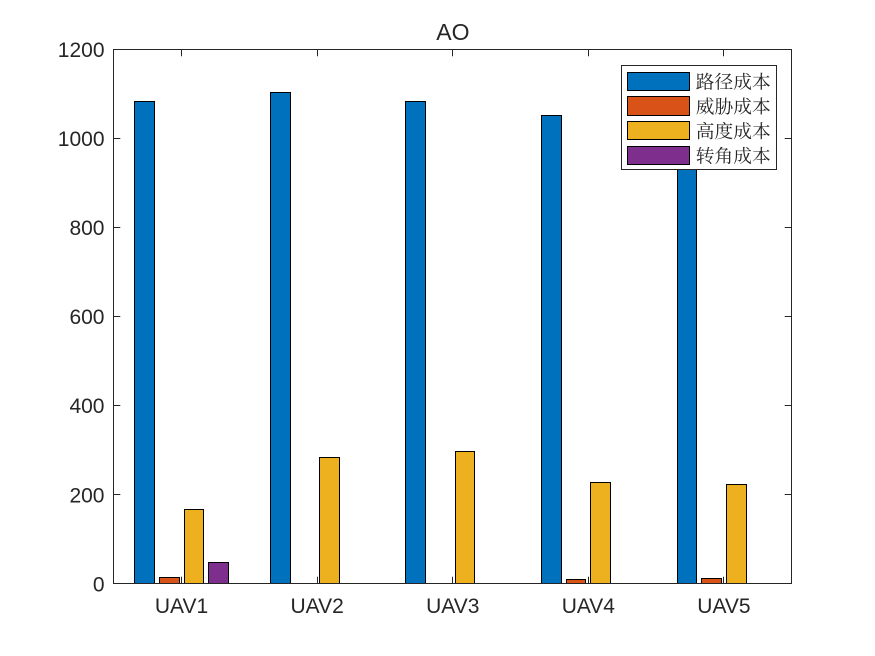 The height and width of the screenshot is (656, 875). I want to click on svg-text: 1000, so click(81, 139).